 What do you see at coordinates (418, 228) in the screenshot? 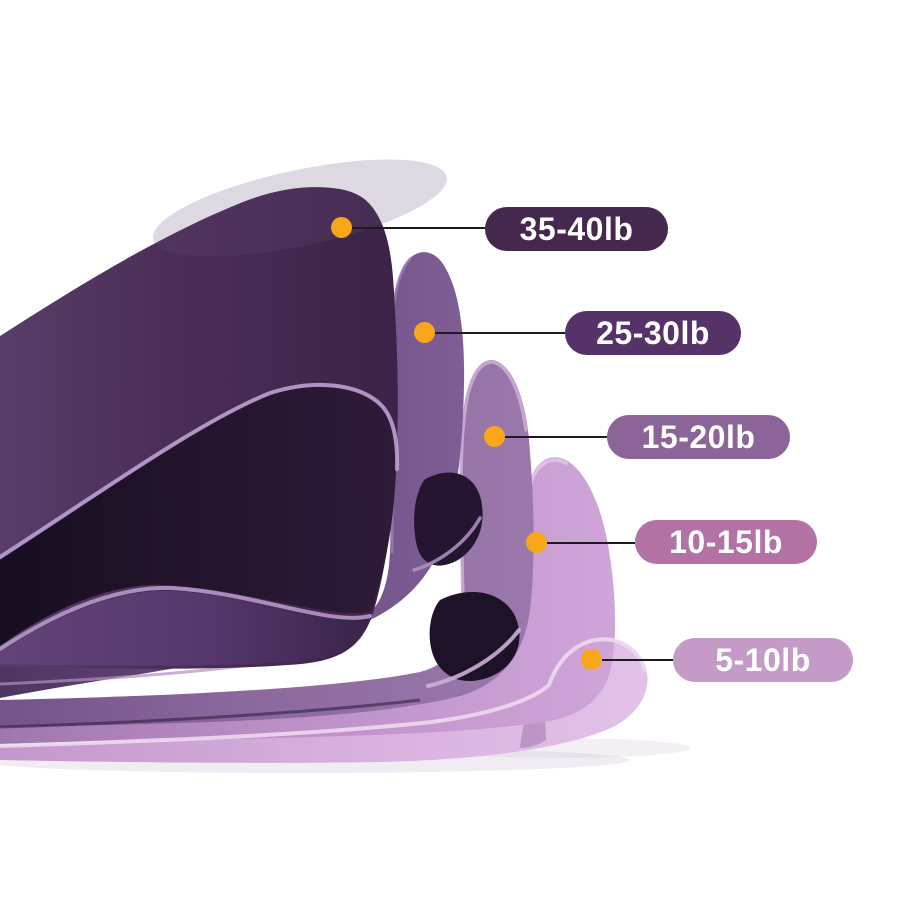
I see `callout-line-35-40lb` at bounding box center [418, 228].